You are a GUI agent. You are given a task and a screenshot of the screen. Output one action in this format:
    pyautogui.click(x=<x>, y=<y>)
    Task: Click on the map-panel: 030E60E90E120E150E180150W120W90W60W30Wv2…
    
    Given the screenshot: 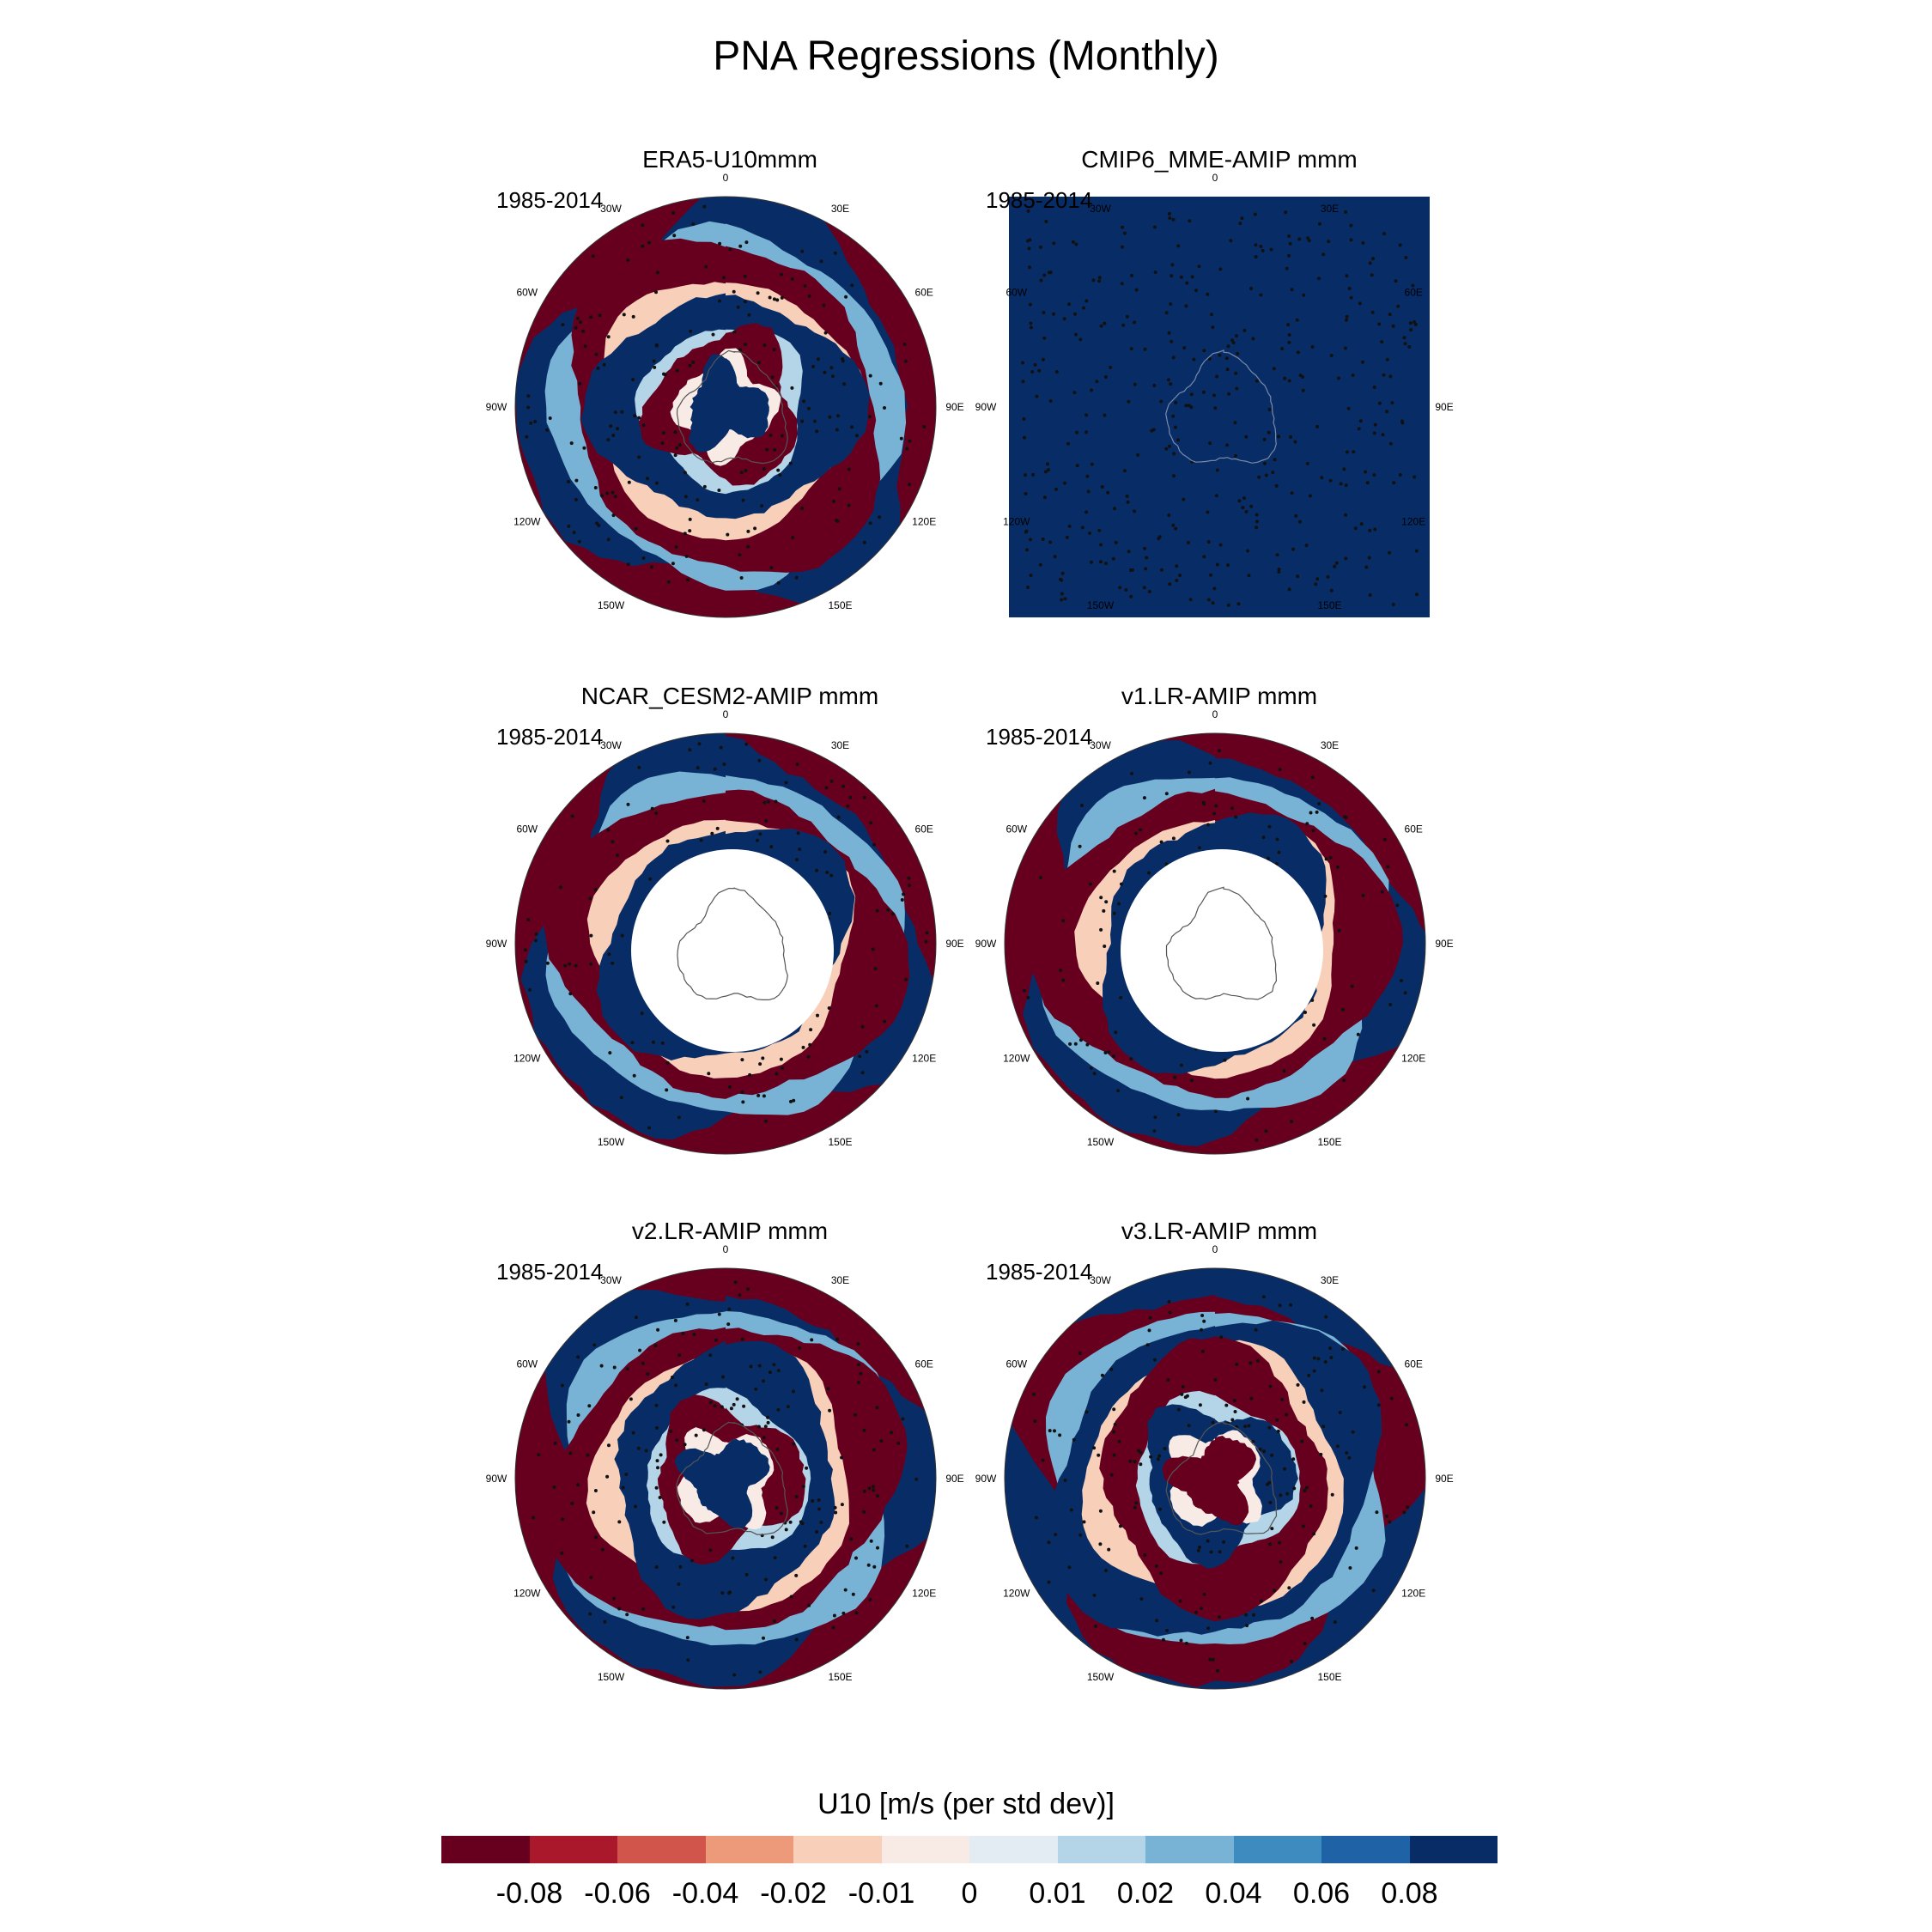 What is the action you would take?
    pyautogui.click(x=730, y=1458)
    